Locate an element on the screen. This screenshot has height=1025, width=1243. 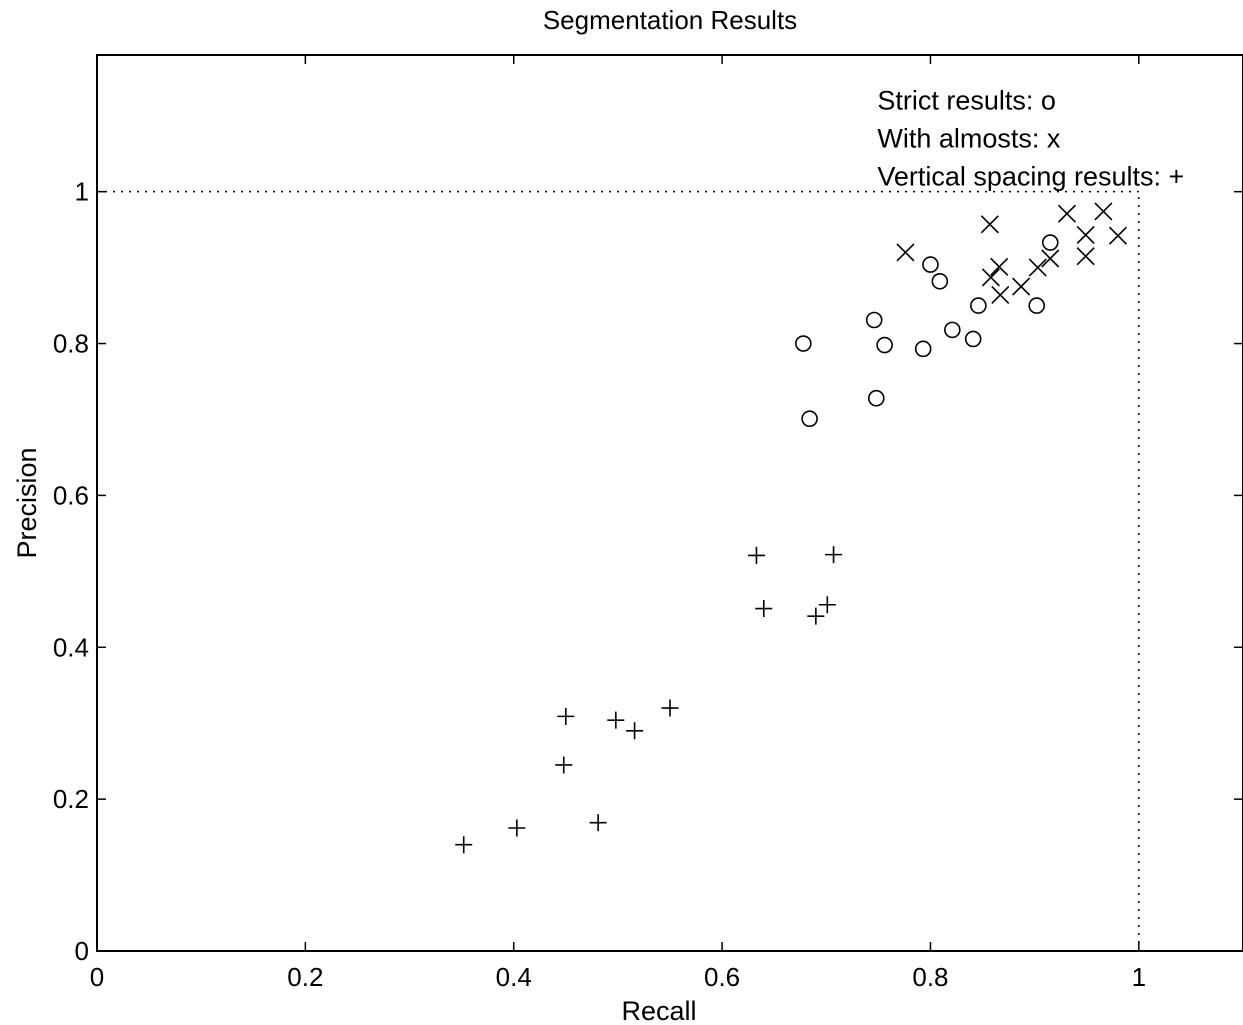
annotation-text: With almosts: x is located at coordinates (969, 139).